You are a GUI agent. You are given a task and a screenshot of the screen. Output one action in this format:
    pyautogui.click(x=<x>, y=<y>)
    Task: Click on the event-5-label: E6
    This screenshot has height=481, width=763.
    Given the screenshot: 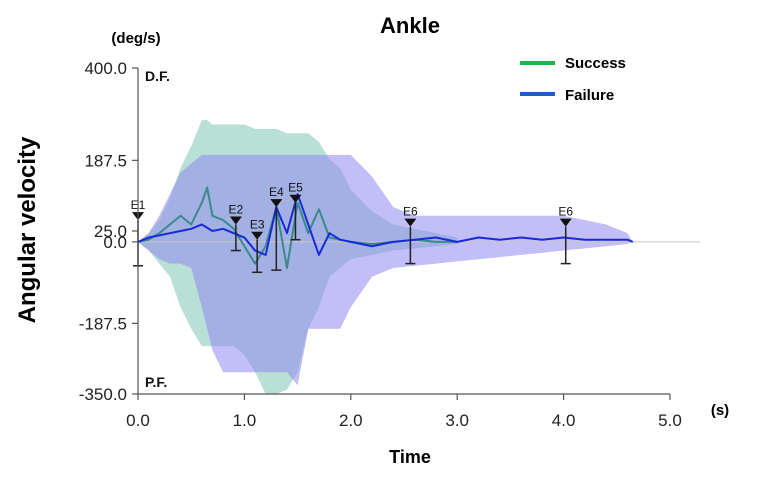 What is the action you would take?
    pyautogui.click(x=410, y=212)
    